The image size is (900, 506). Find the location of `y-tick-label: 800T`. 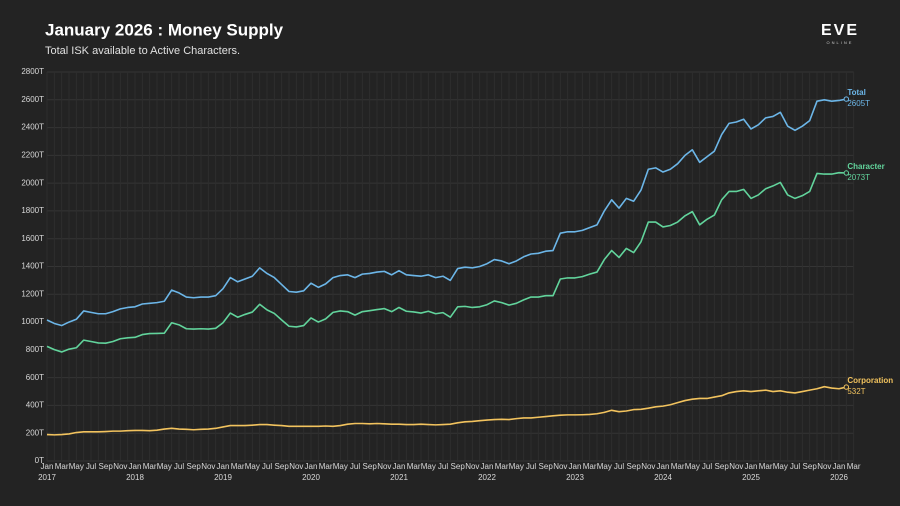

y-tick-label: 800T is located at coordinates (35, 349).